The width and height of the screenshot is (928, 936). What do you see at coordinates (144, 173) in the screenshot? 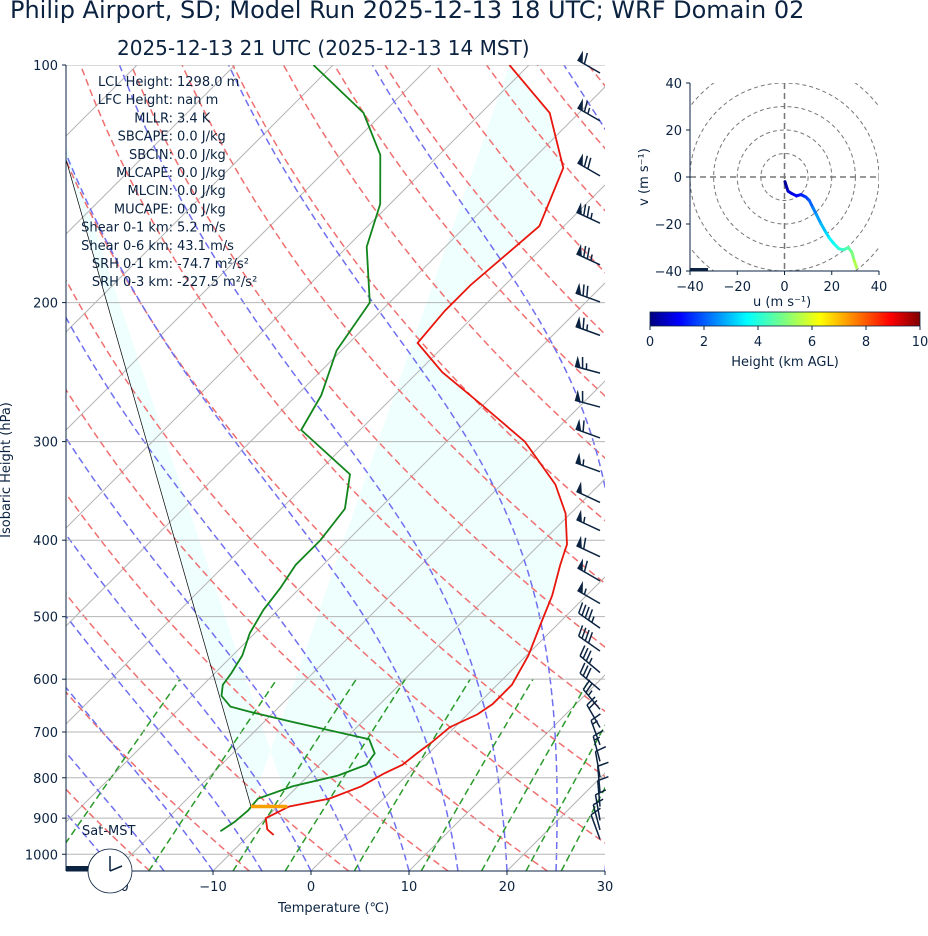
I see `index-label: MLCAPE:` at bounding box center [144, 173].